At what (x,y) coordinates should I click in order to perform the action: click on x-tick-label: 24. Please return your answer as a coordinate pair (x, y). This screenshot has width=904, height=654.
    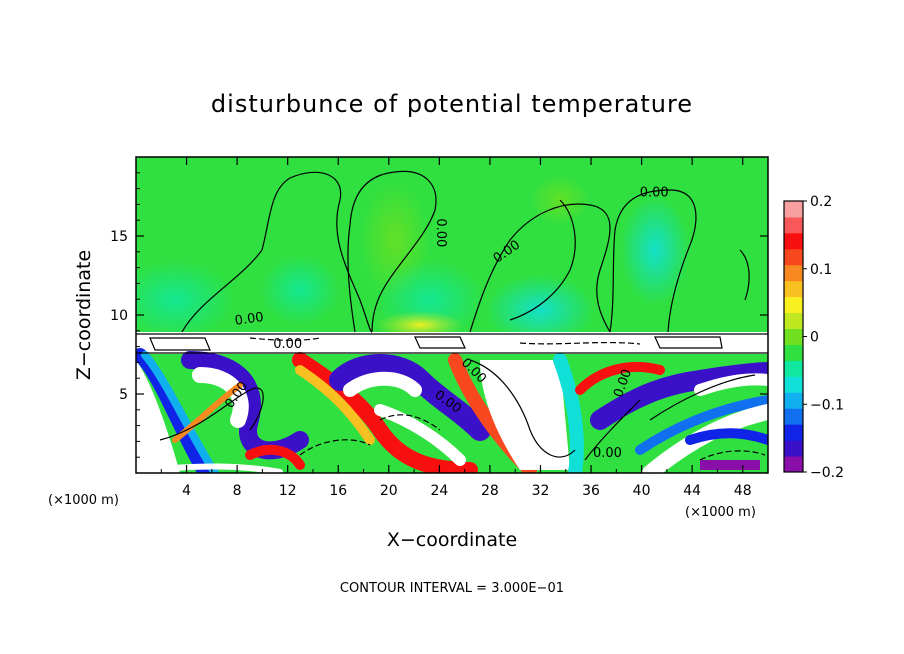
    Looking at the image, I should click on (439, 491).